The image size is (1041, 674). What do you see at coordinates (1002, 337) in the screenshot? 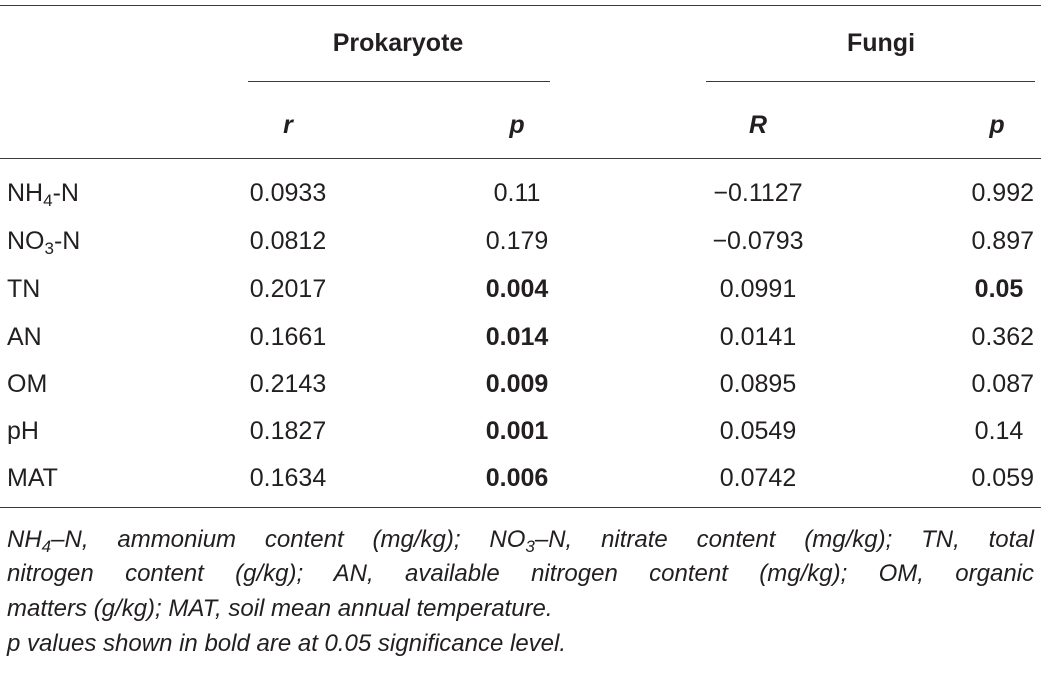
I see `cell-fungi-p: 0.362` at bounding box center [1002, 337].